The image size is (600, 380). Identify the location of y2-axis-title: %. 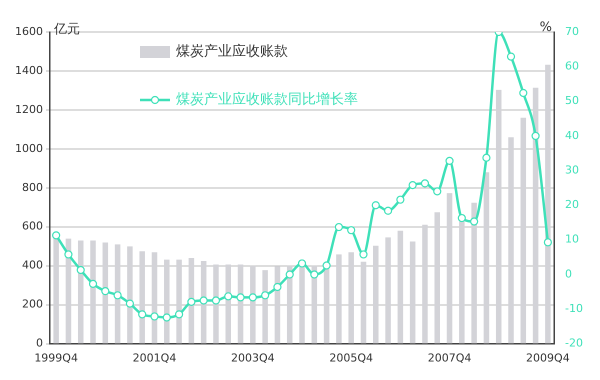
(546, 27).